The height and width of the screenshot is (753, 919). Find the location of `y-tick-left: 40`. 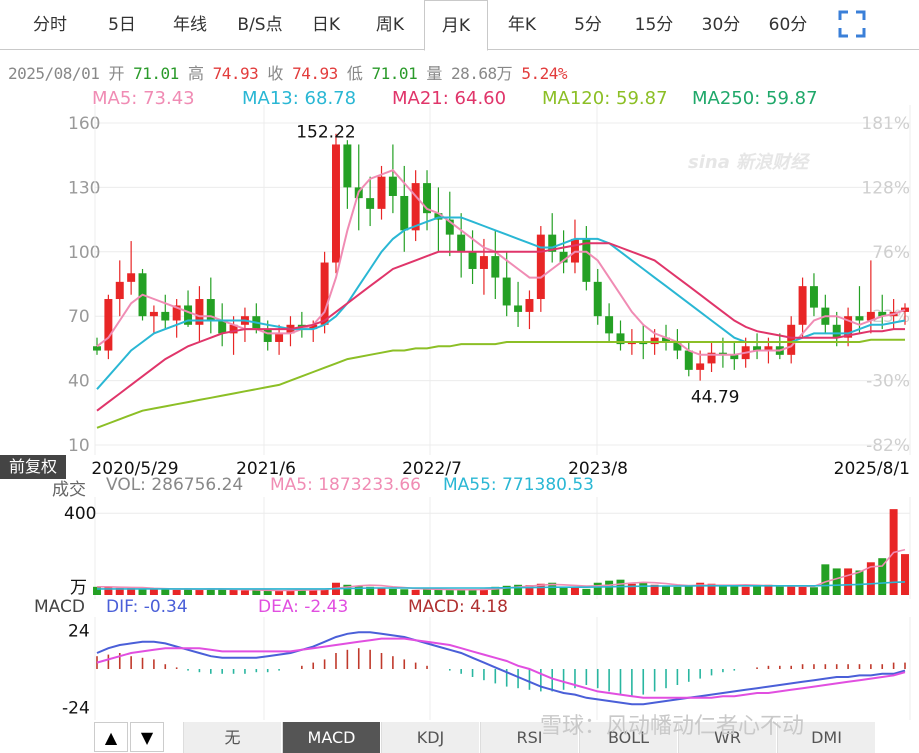

y-tick-left: 40 is located at coordinates (79, 382).